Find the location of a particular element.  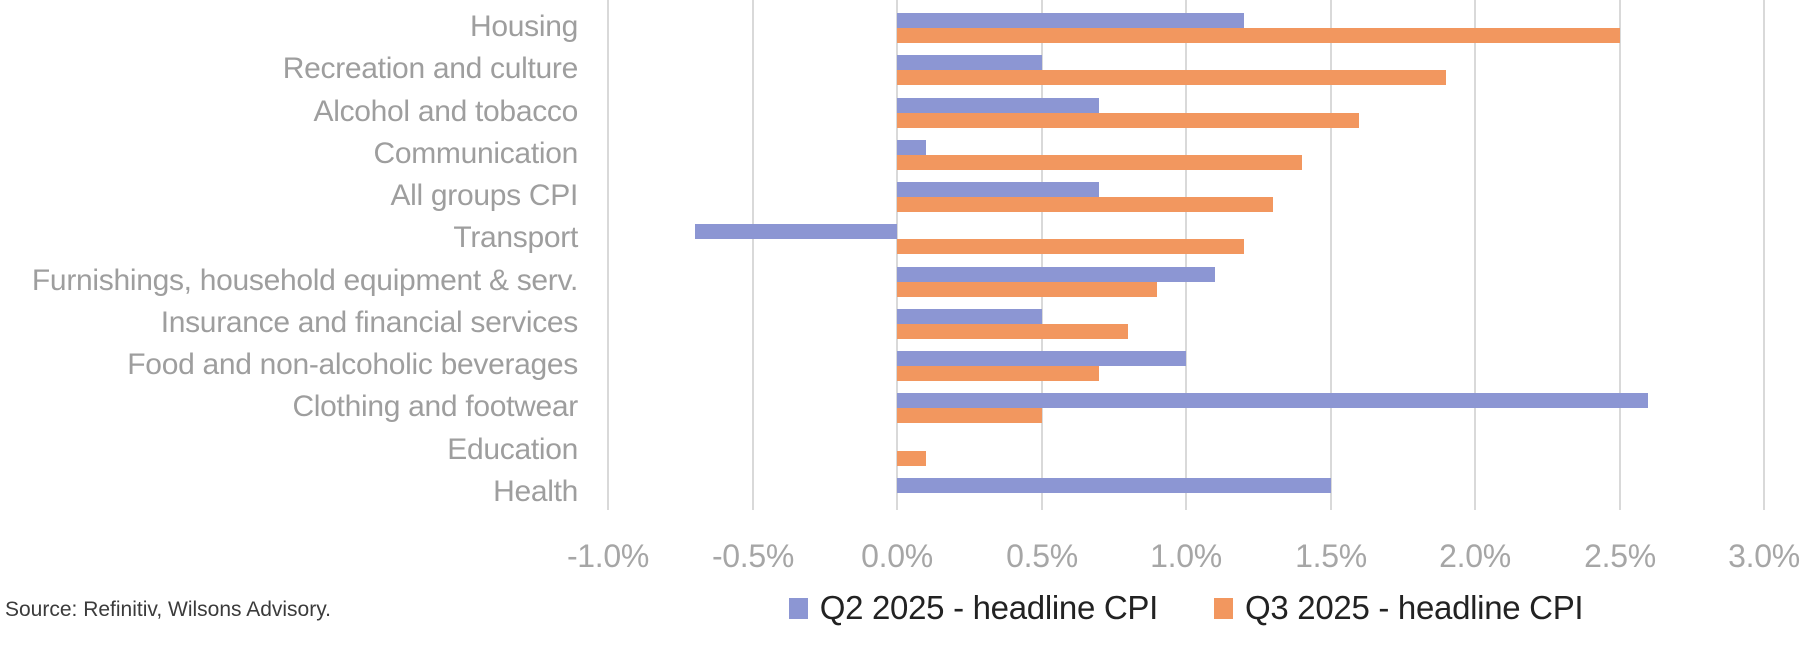

x-tick-label: 3.0% is located at coordinates (1764, 556).